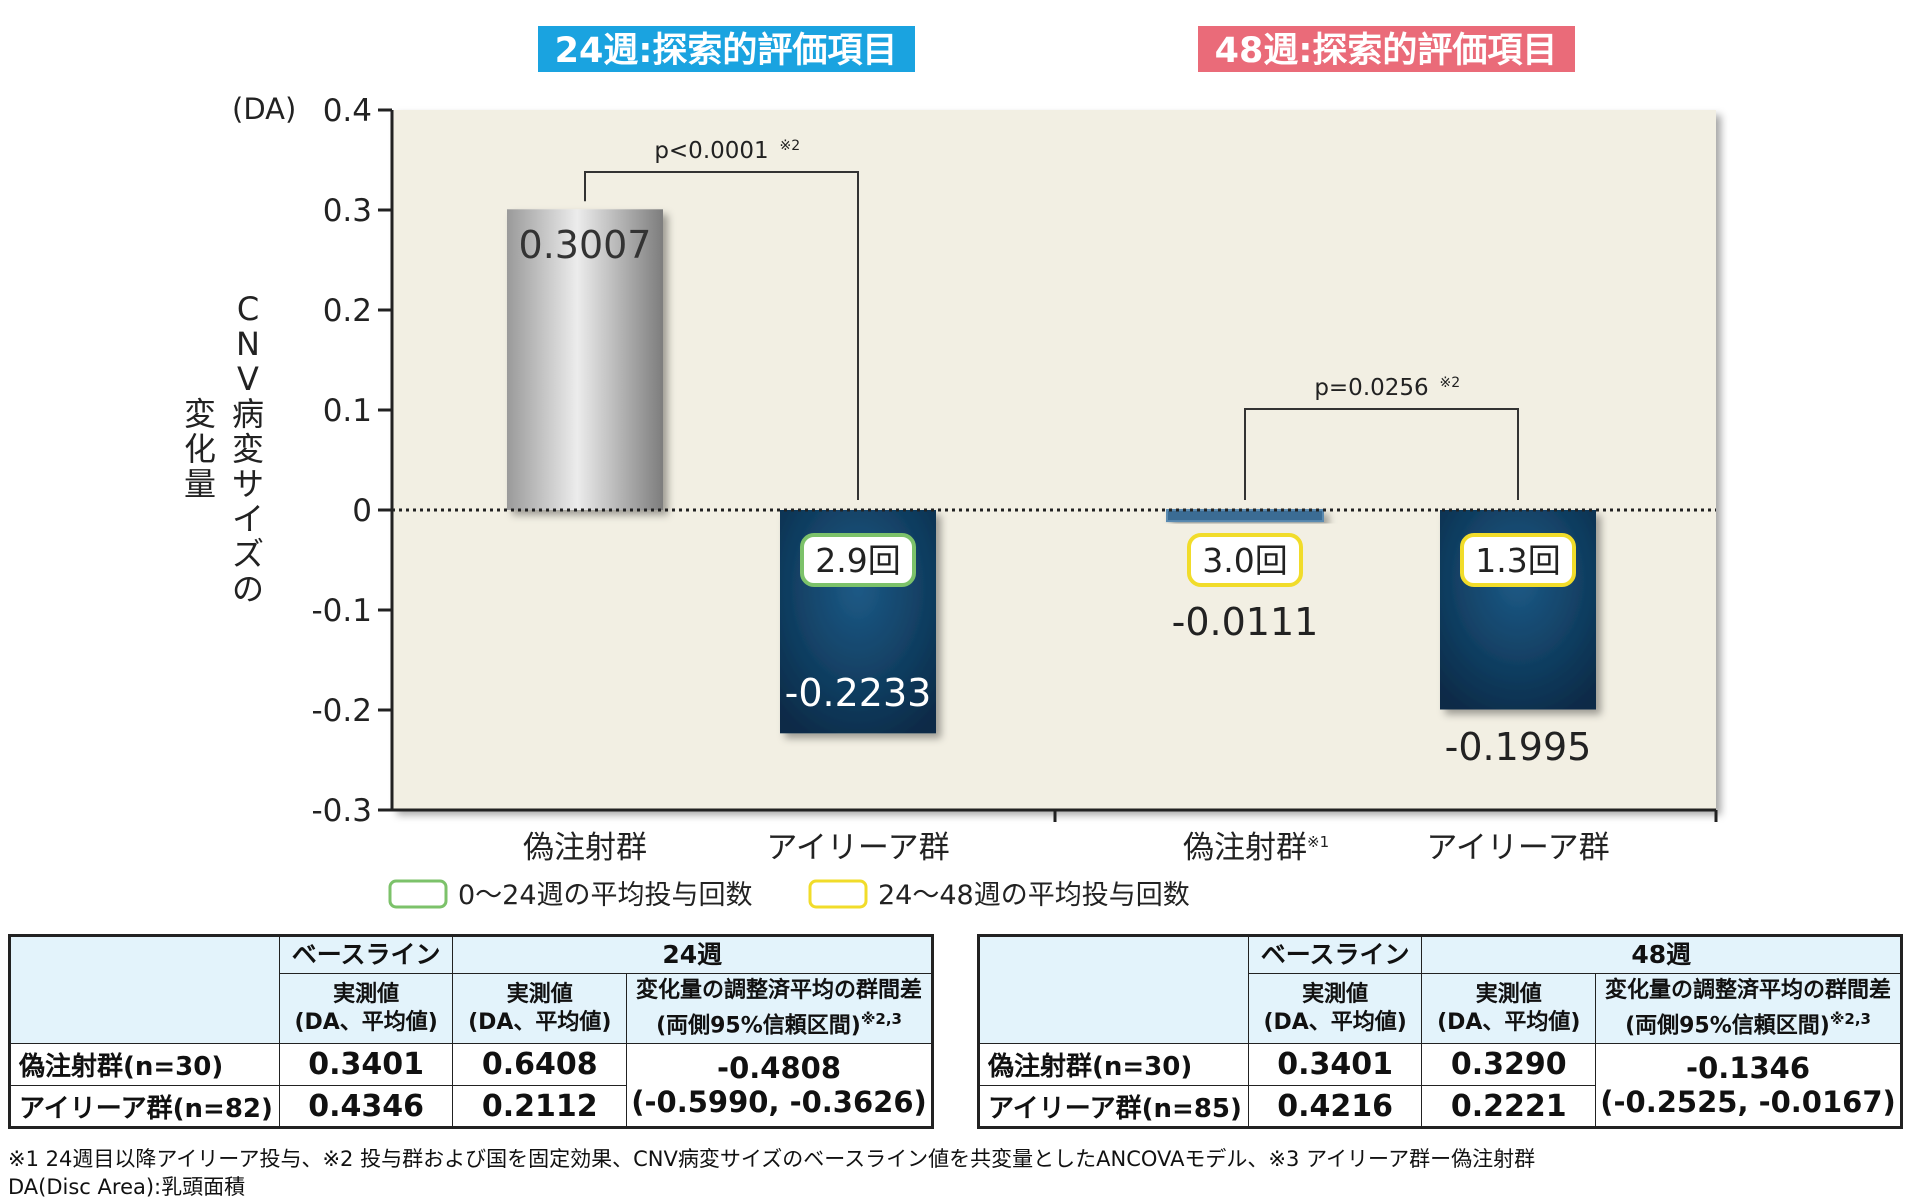 This screenshot has width=1906, height=1201. What do you see at coordinates (1509, 1106) in the screenshot?
I see `measured-eylea: 0.2221` at bounding box center [1509, 1106].